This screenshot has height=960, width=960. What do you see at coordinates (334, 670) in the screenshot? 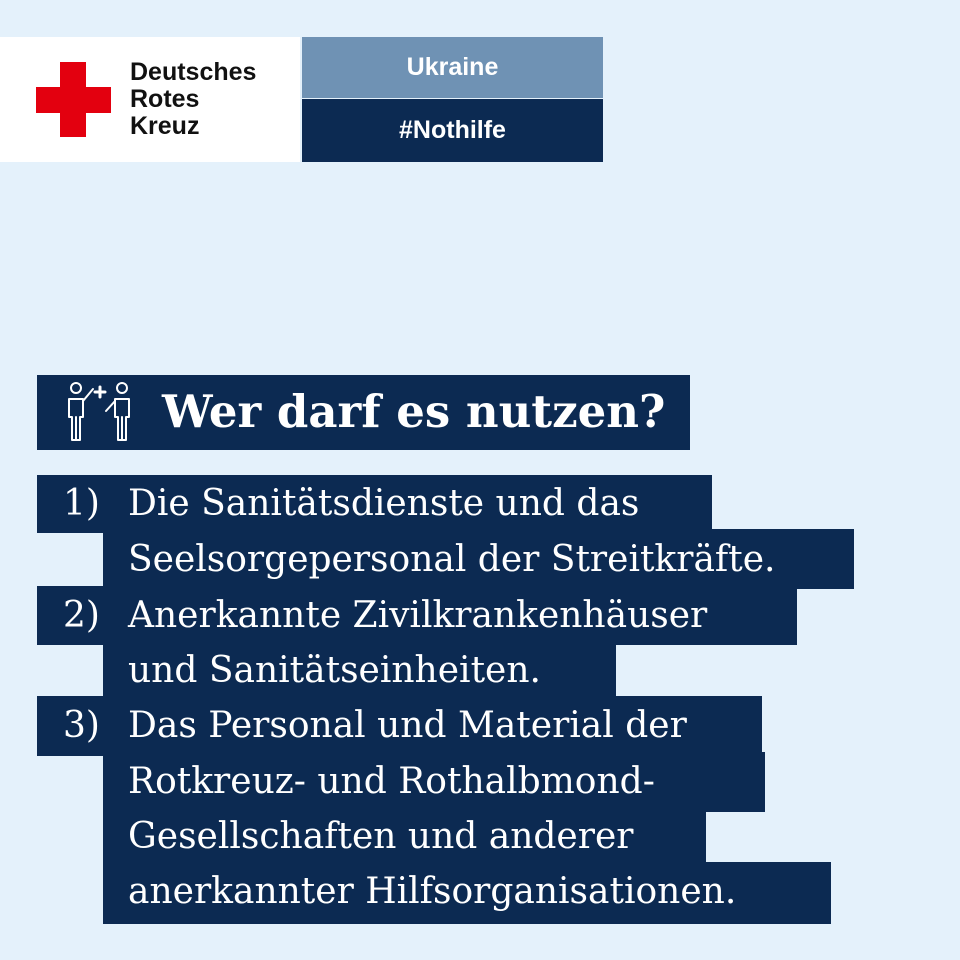
I see `list-item-line: und Sanitätseinheiten.` at bounding box center [334, 670].